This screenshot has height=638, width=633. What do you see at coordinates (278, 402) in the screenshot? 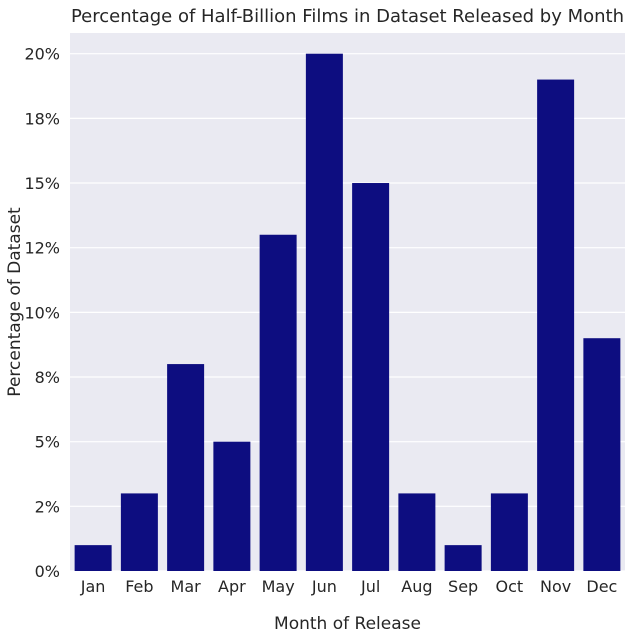
I see `bar-may` at bounding box center [278, 402].